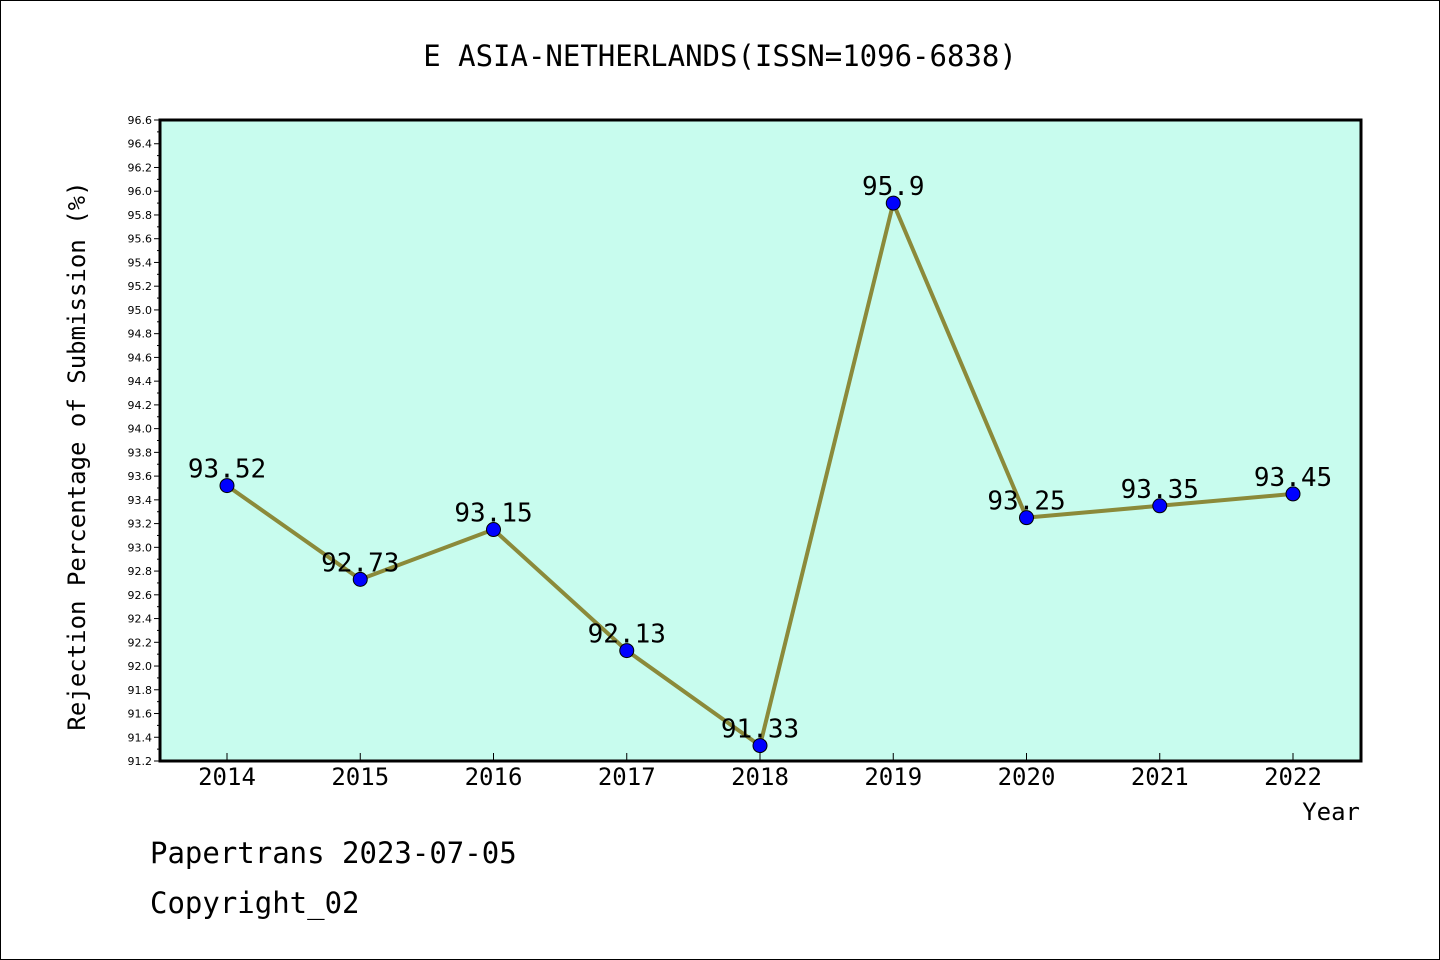  I want to click on x-tick-label: 2014, so click(227, 777).